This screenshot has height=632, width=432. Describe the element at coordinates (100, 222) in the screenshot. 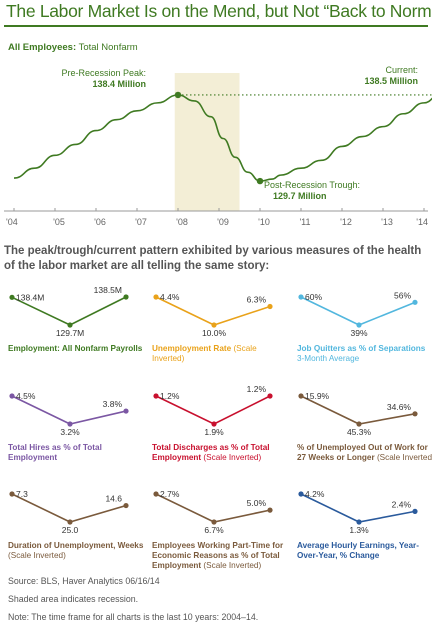

I see `x-tick-label: '06` at that location.